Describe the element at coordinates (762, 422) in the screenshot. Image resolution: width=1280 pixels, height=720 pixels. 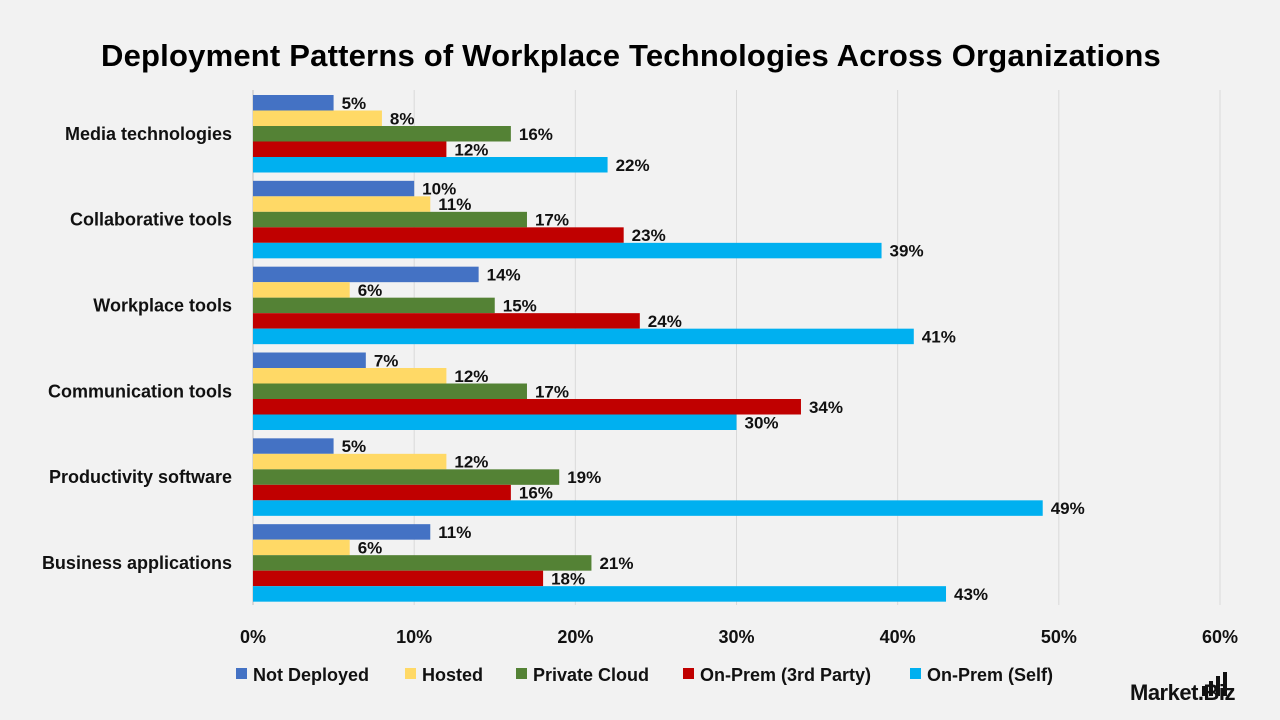
I see `data-label: 30%` at that location.